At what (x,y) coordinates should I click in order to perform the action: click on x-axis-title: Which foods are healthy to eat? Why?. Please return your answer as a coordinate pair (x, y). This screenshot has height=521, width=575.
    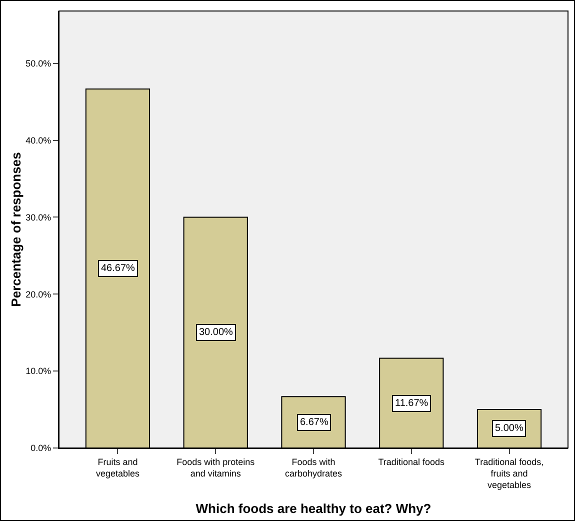
    Looking at the image, I should click on (314, 508).